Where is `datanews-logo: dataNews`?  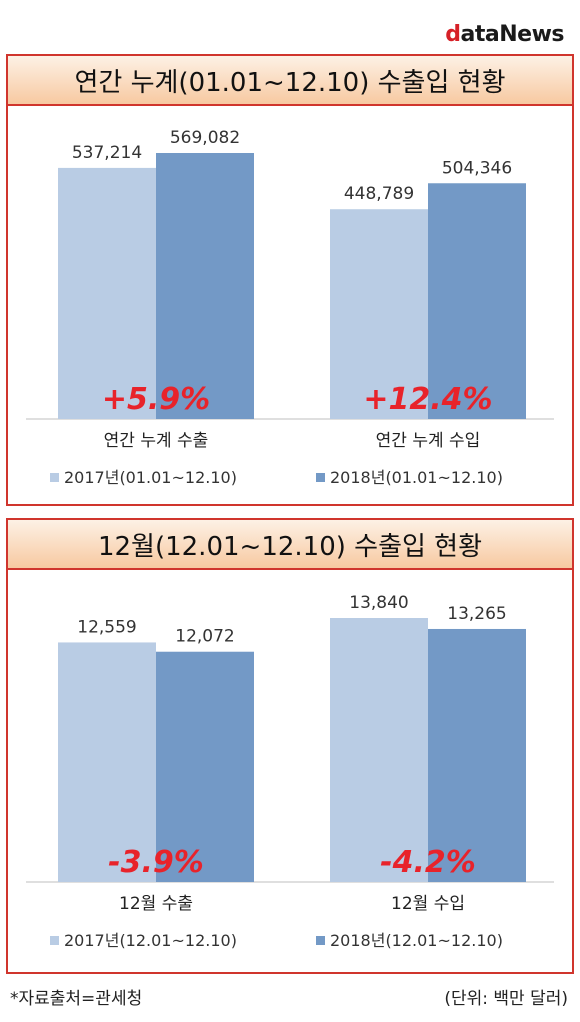
datanews-logo: dataNews is located at coordinates (504, 34).